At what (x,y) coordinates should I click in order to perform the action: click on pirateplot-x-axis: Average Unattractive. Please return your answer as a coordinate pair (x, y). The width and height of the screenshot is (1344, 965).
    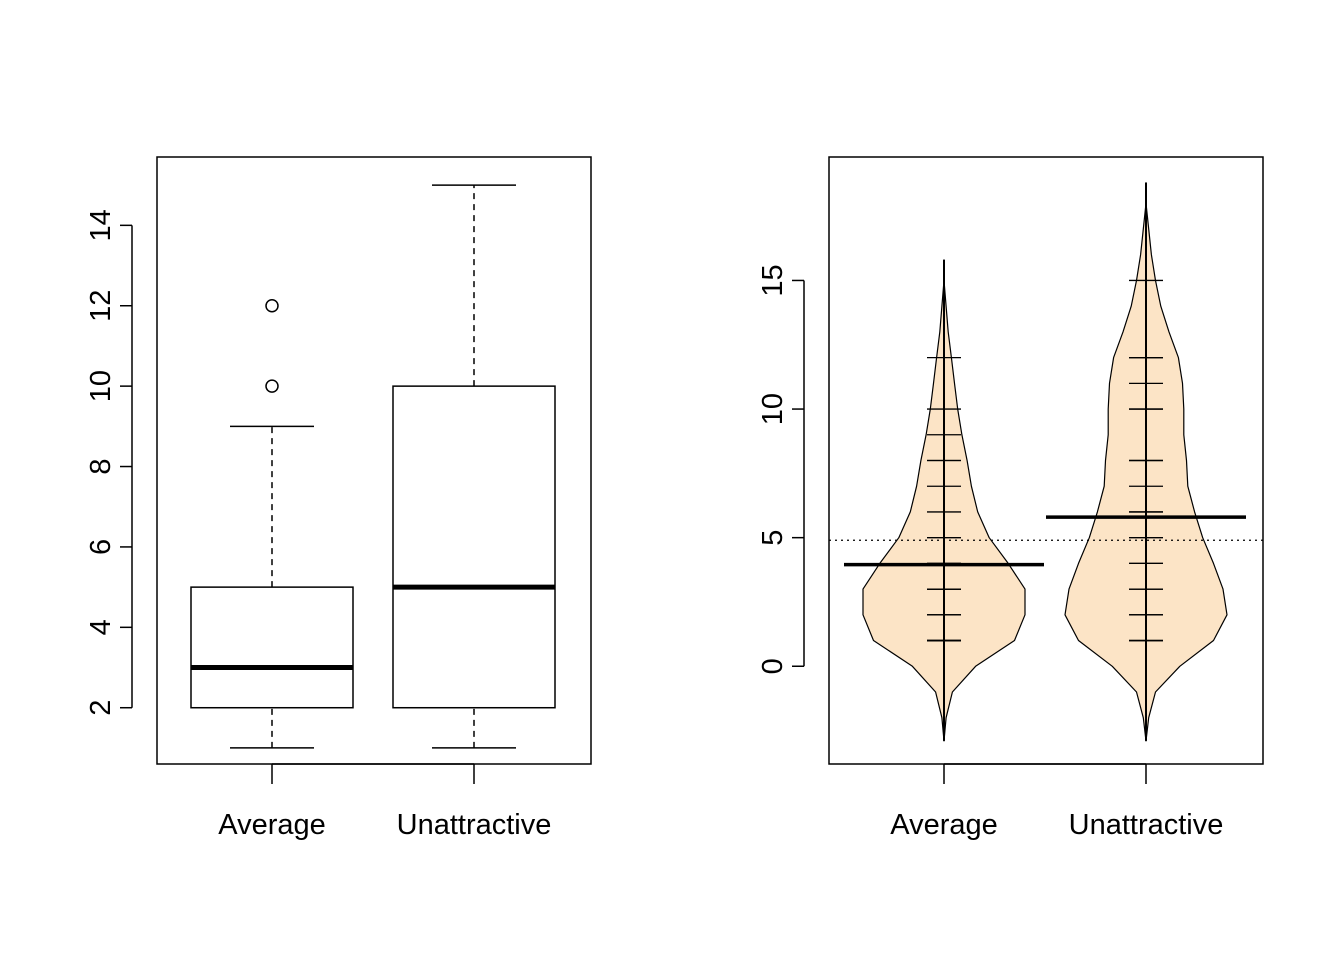
    Looking at the image, I should click on (1057, 802).